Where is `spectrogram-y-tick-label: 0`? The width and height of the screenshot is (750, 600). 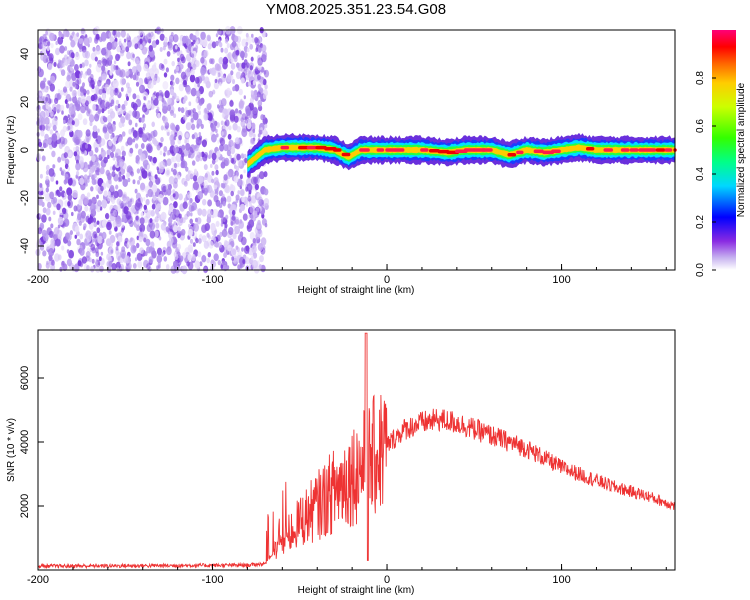 spectrogram-y-tick-label: 0 is located at coordinates (25, 150).